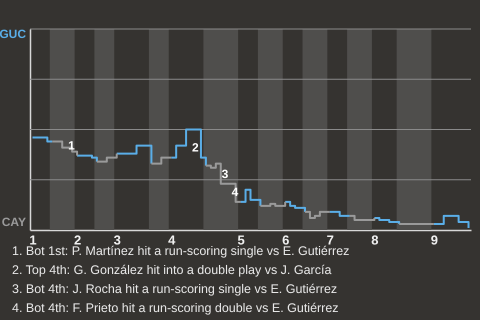 Image resolution: width=480 pixels, height=320 pixels. What do you see at coordinates (175, 289) in the screenshot?
I see `text: 3. Bot 4th: J. Rocha hit a run-scoring single vs E. Gutiérrez` at bounding box center [175, 289].